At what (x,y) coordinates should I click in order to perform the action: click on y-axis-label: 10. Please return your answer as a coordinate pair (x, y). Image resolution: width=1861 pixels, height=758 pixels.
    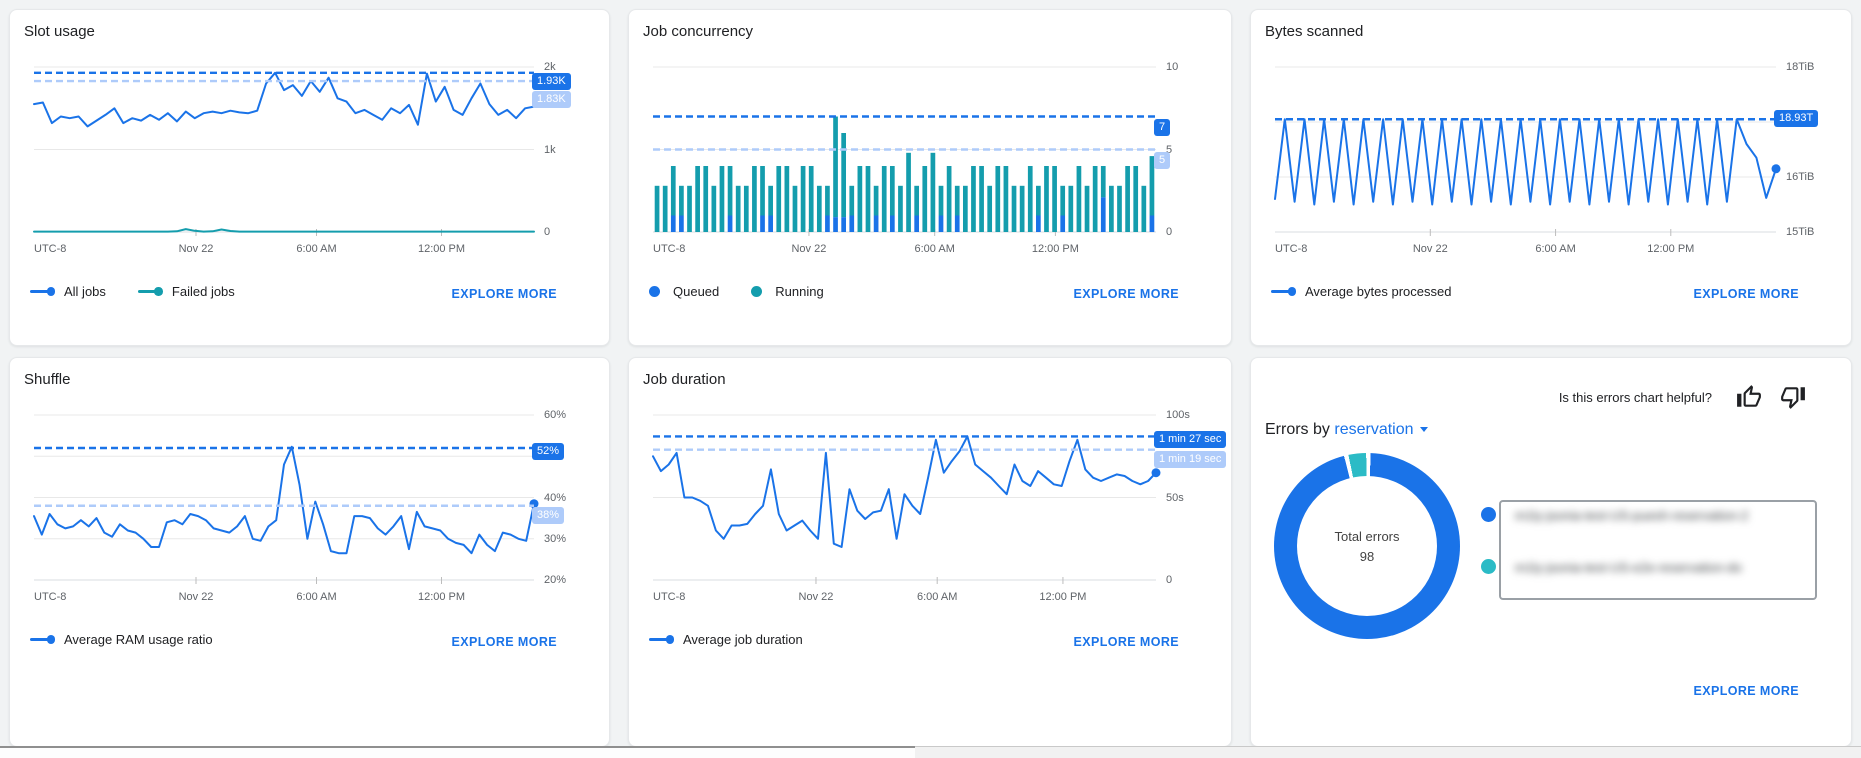
    Looking at the image, I should click on (1172, 67).